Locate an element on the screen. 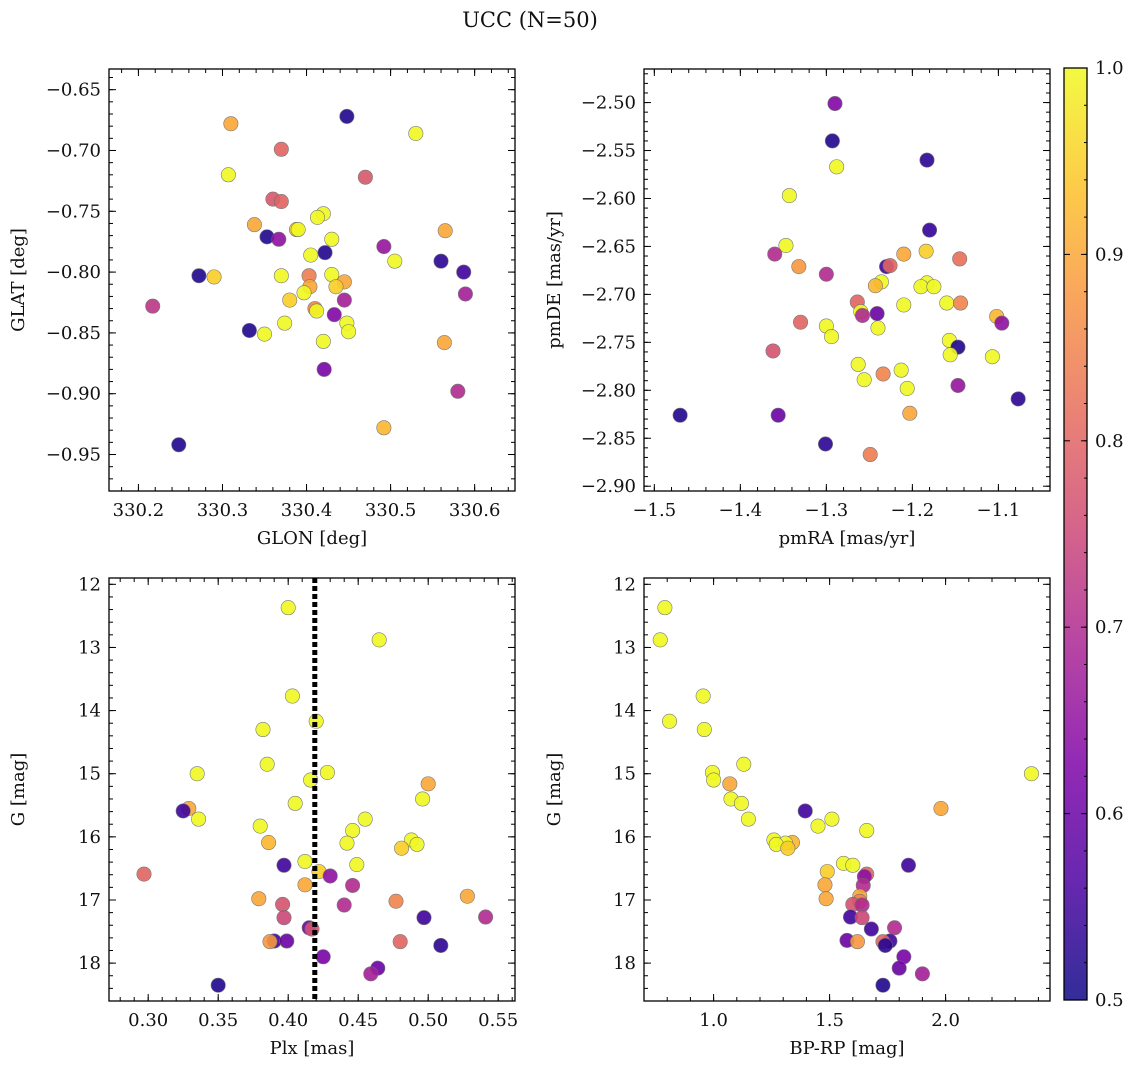 Image resolution: width=1136 pixels, height=1068 pixels. colorbar-gradient is located at coordinates (1075, 534).